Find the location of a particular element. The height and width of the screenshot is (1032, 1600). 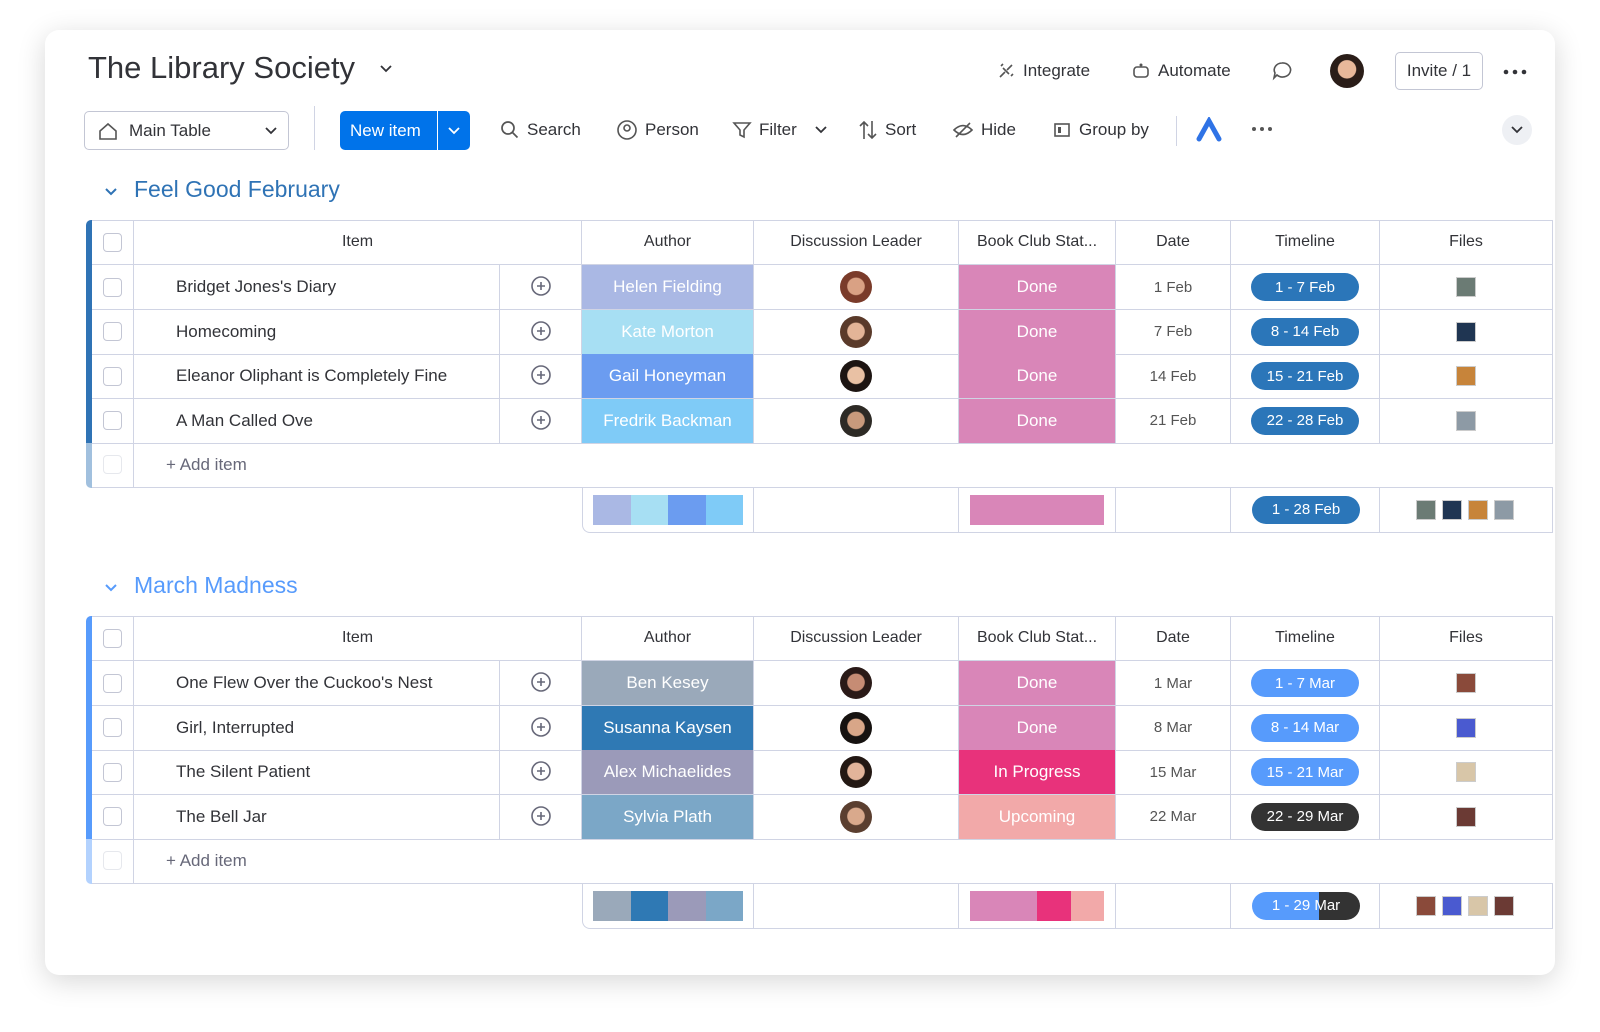

item-name: Girl, Interrupted is located at coordinates (317, 728).